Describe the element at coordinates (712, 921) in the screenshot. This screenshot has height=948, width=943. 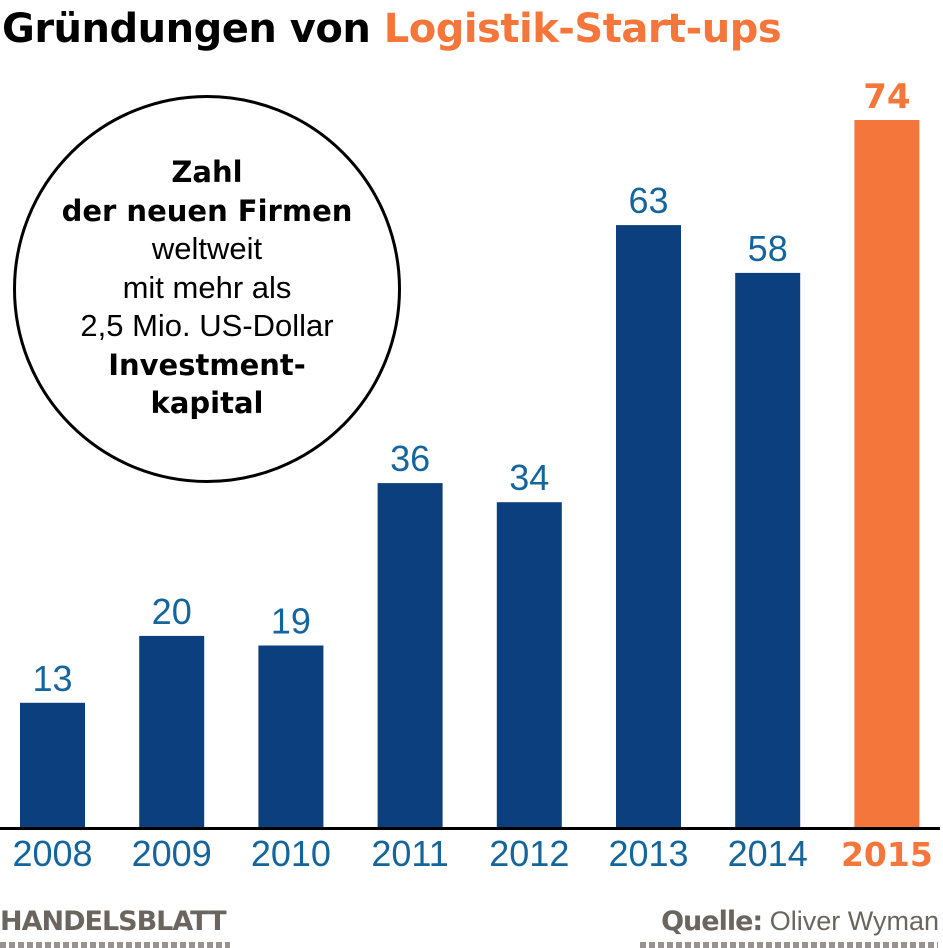
I see `source-label: Quelle:` at that location.